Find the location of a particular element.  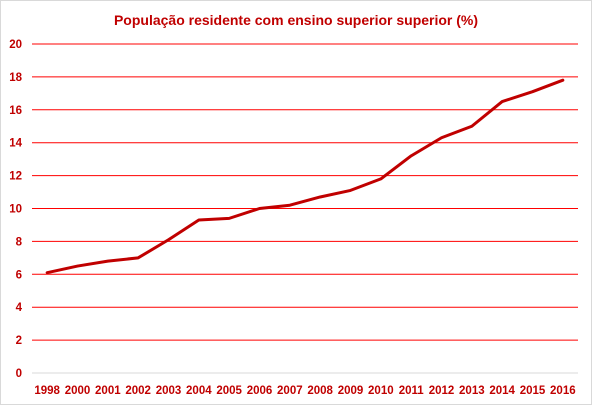

x-tick-label: 2007 is located at coordinates (290, 391).